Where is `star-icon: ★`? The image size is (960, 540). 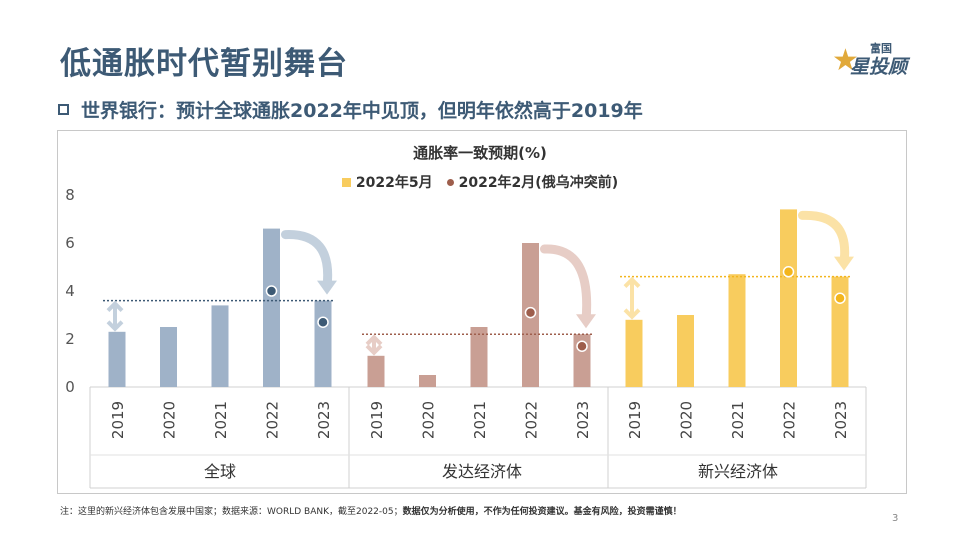 star-icon: ★ is located at coordinates (845, 60).